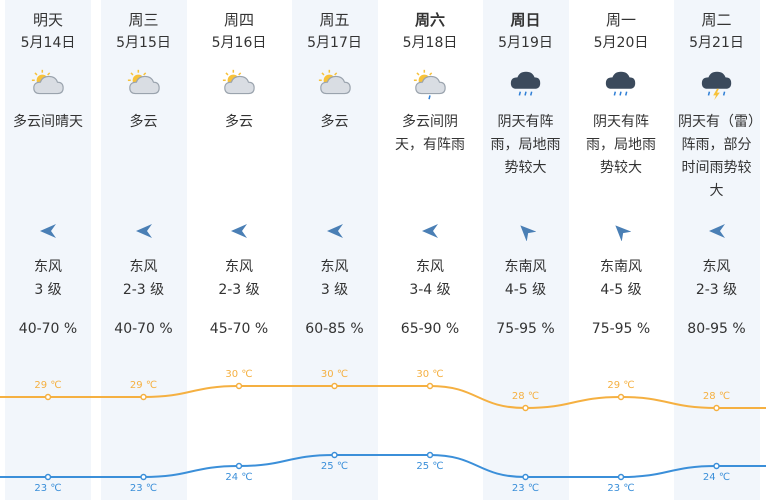 Image resolution: width=766 pixels, height=500 pixels. Describe the element at coordinates (239, 250) in the screenshot. I see `day-column: 周四 5月16日 多云 东风 2-3 级 45-70 %` at that location.